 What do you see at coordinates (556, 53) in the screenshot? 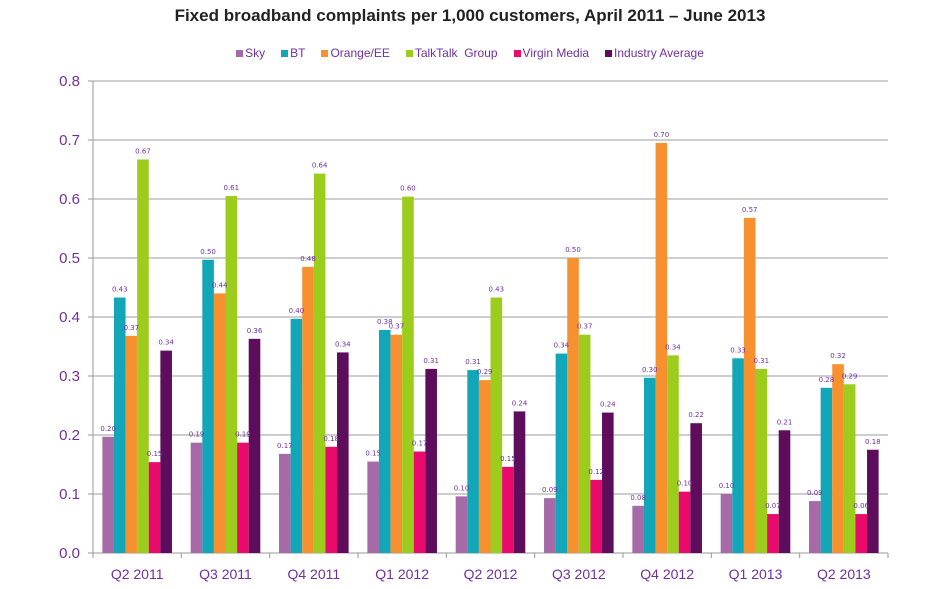
I see `legend-label-virgin-media: Virgin Media` at bounding box center [556, 53].